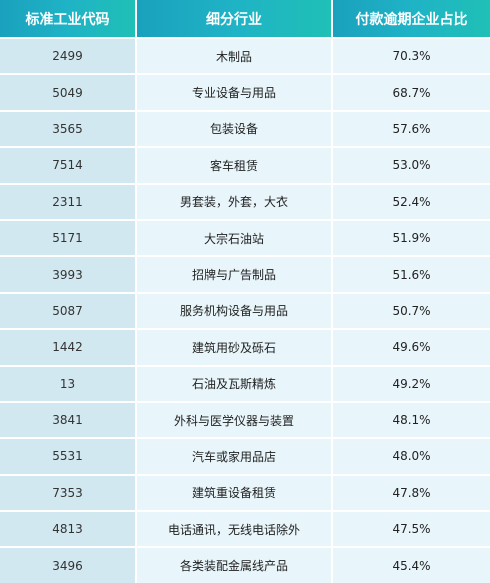 This screenshot has width=490, height=583. I want to click on cell-industry: 汽车或家用品店, so click(235, 455).